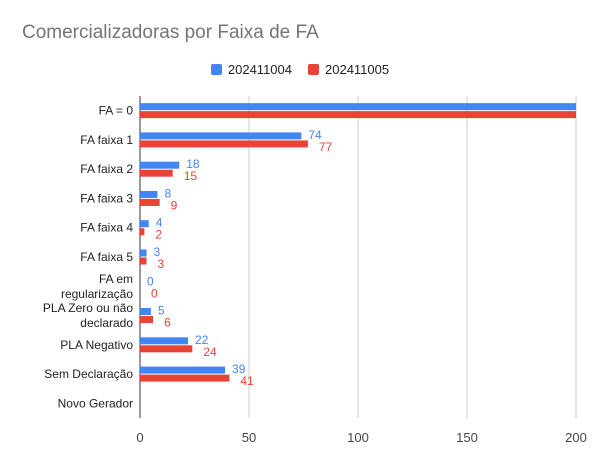 The height and width of the screenshot is (468, 600). What do you see at coordinates (358, 437) in the screenshot?
I see `x-tick-label: 100` at bounding box center [358, 437].